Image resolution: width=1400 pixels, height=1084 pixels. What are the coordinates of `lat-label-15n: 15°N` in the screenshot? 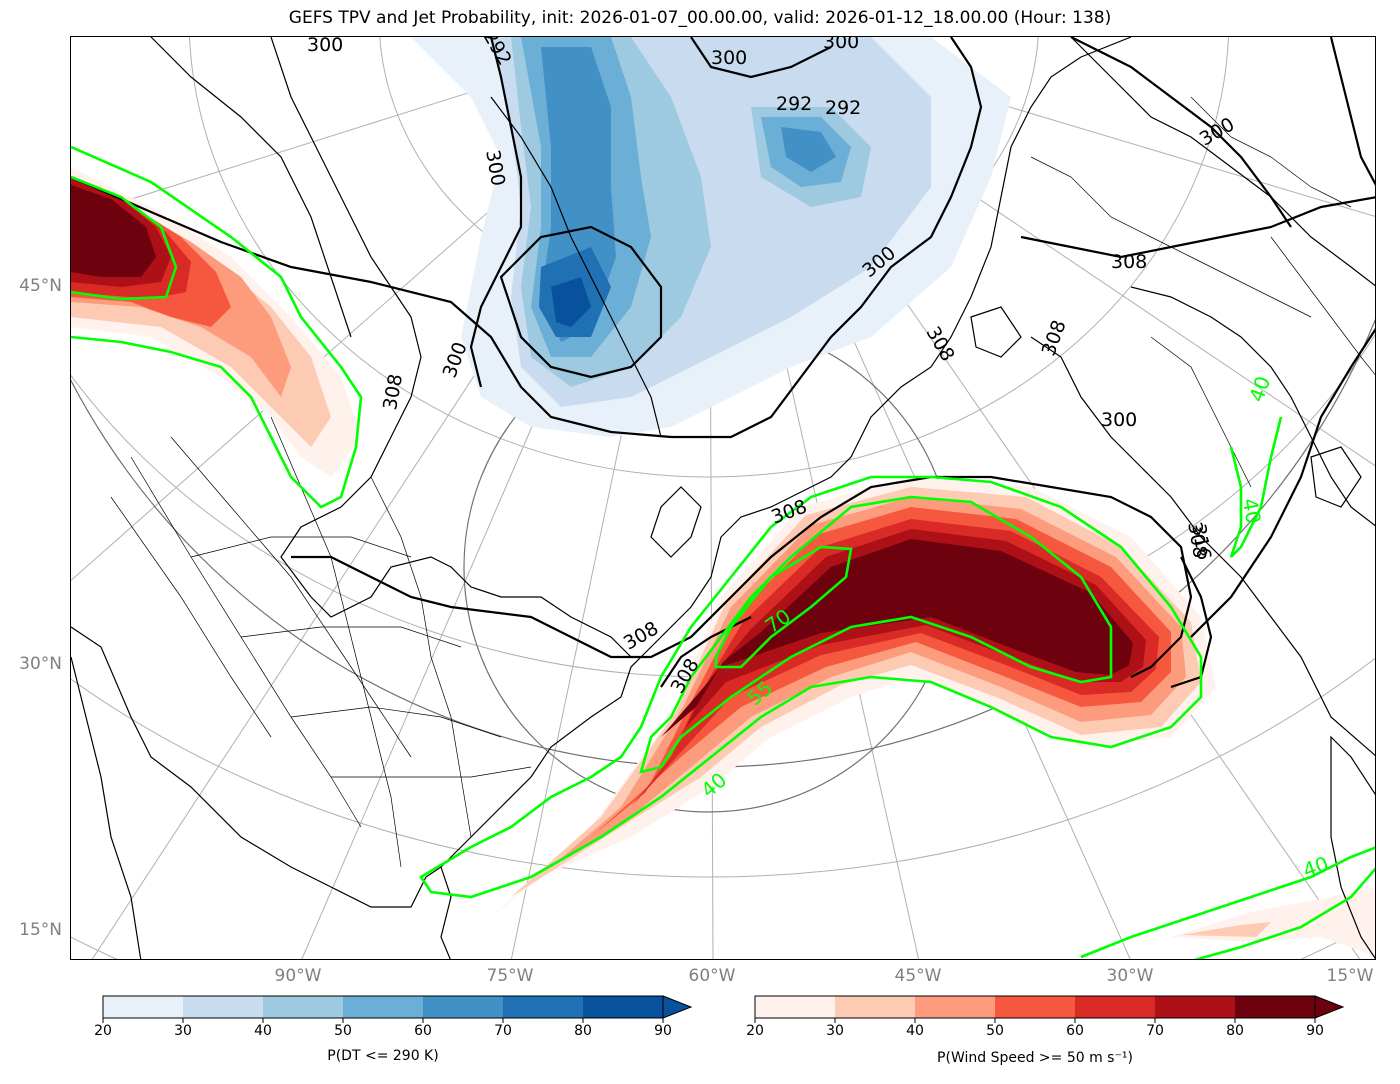 It's located at (40, 930).